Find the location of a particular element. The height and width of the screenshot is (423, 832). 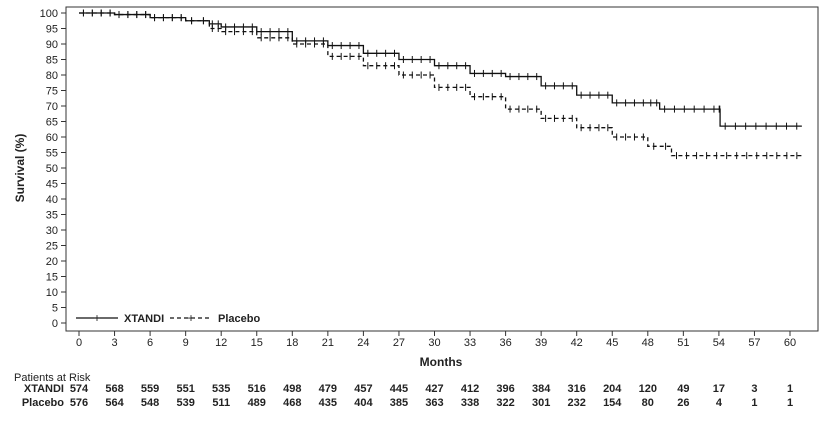

x-tick-label: 3 is located at coordinates (114, 343).